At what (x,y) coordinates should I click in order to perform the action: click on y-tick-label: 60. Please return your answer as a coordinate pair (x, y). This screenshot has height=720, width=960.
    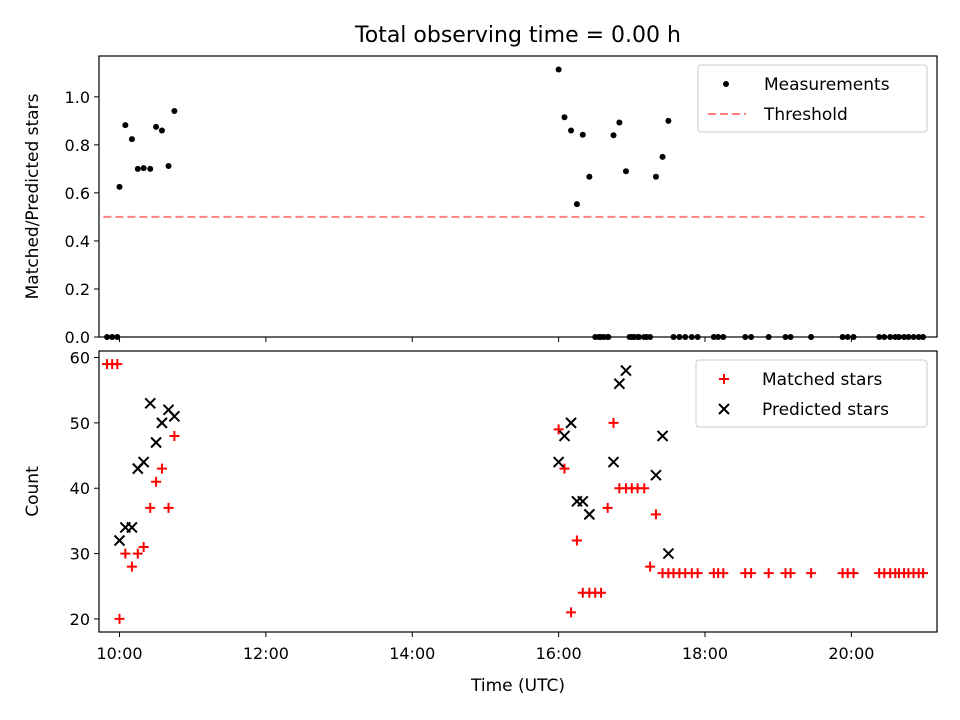
    Looking at the image, I should click on (80, 358).